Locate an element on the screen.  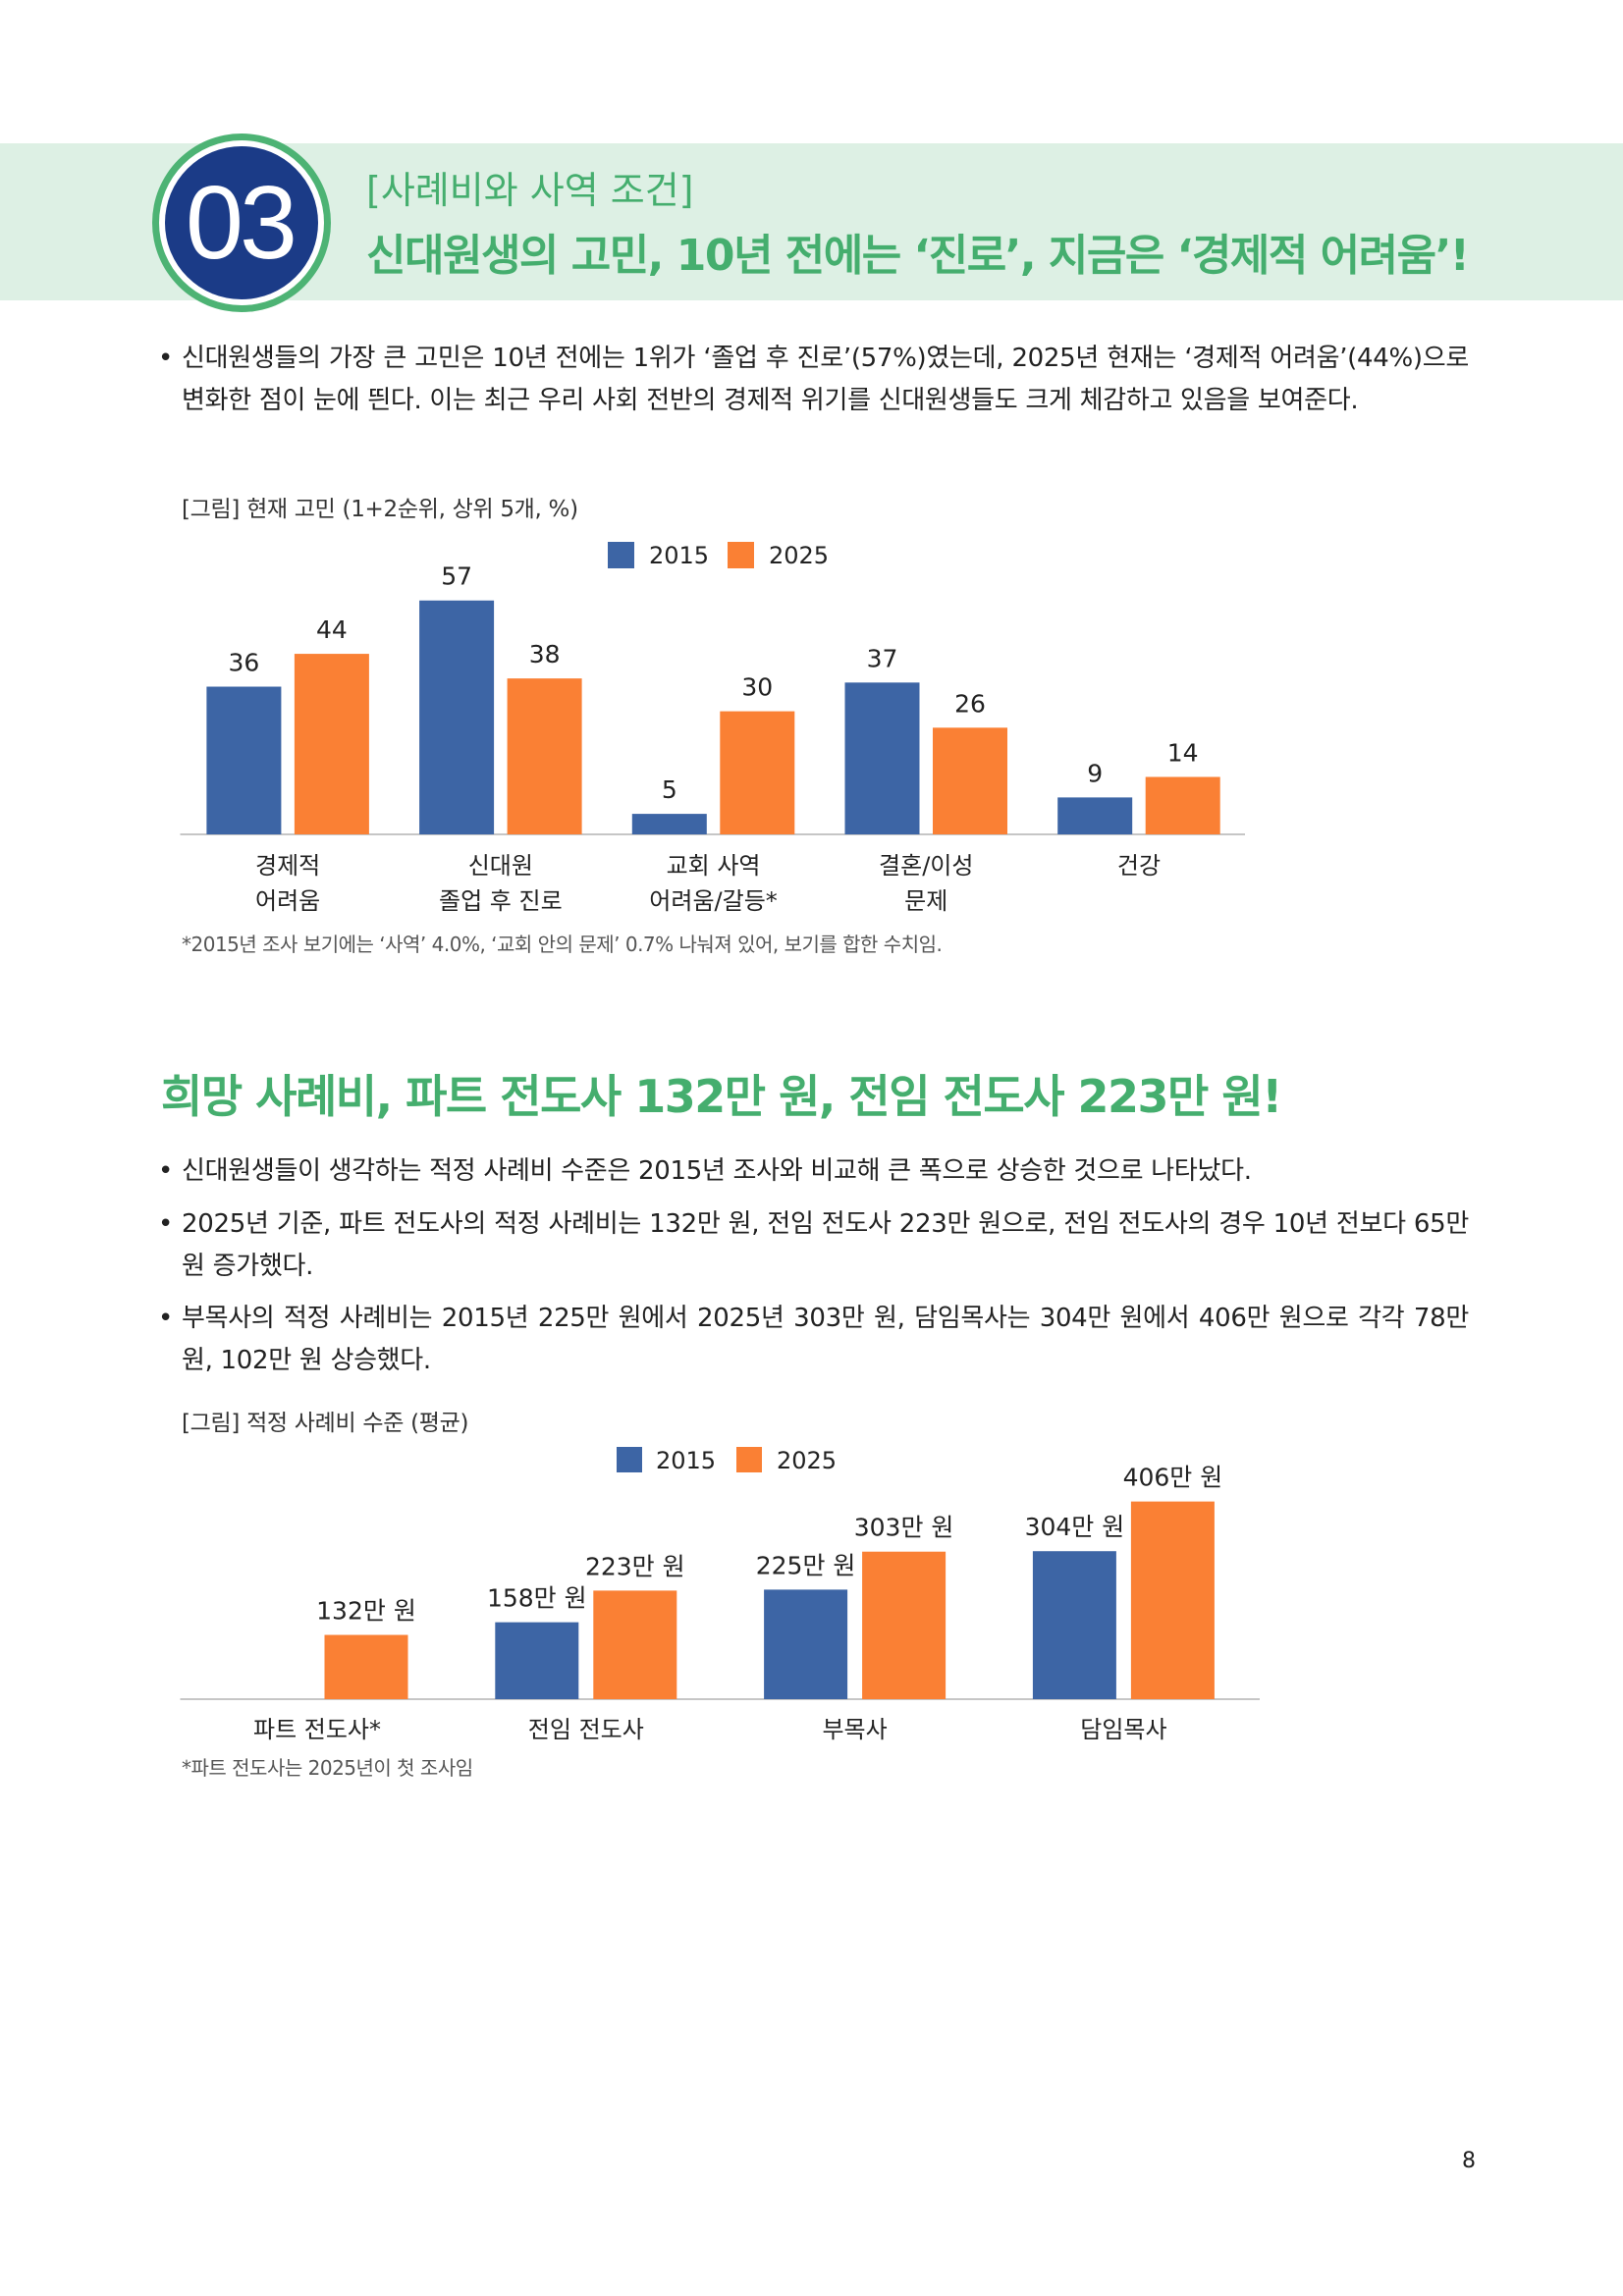
data-label: 5 is located at coordinates (669, 789).